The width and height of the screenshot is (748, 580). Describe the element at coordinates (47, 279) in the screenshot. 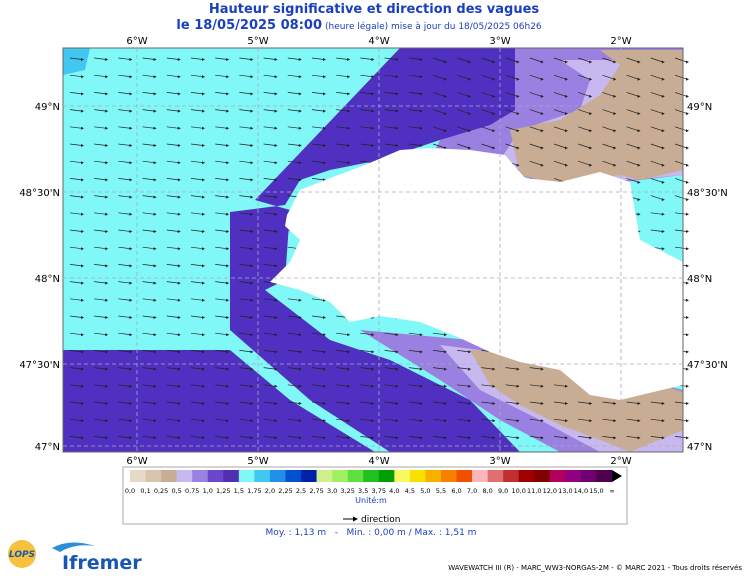

I see `y-label: 48°N` at that location.